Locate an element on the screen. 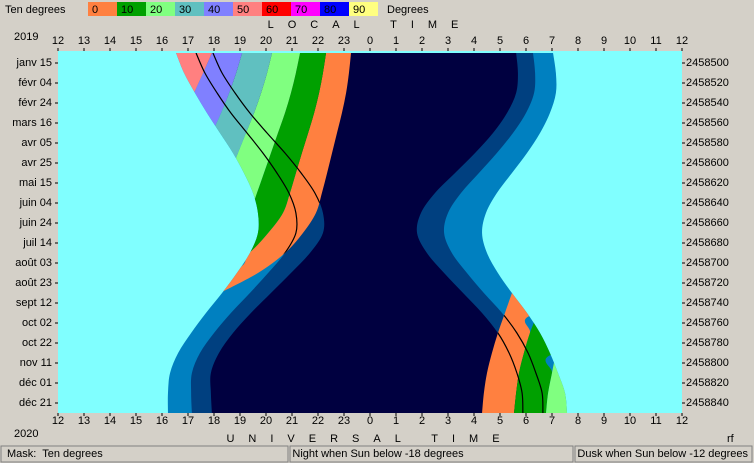 This screenshot has height=463, width=754. x-tick-label: 11 is located at coordinates (655, 41).